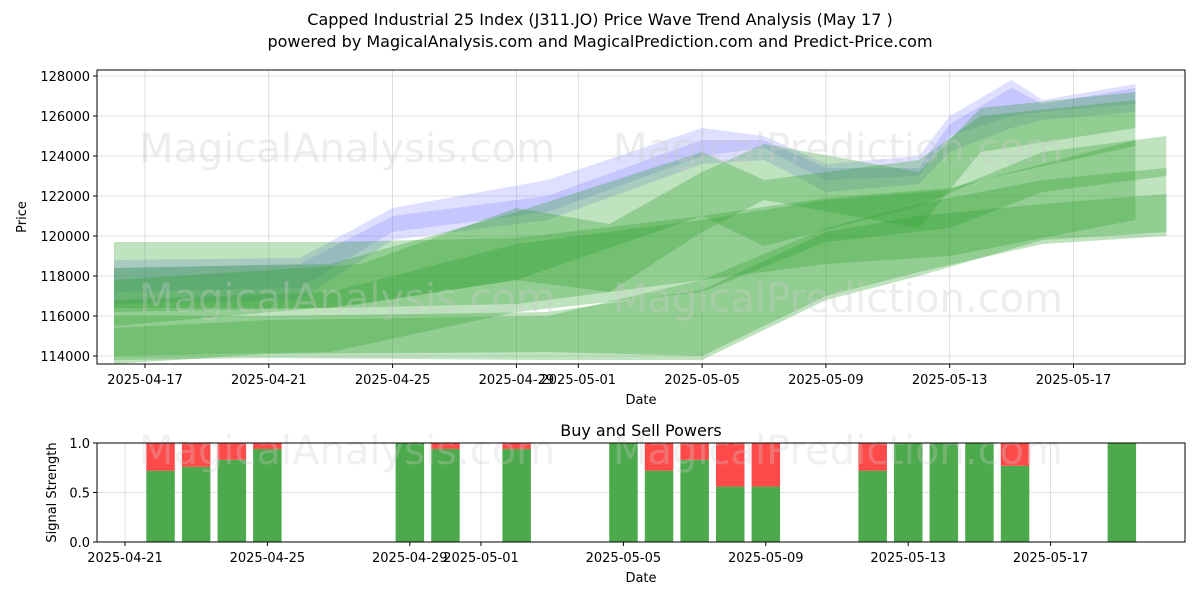  I want to click on signal-x-tick-label: 2025-05-13, so click(908, 558).